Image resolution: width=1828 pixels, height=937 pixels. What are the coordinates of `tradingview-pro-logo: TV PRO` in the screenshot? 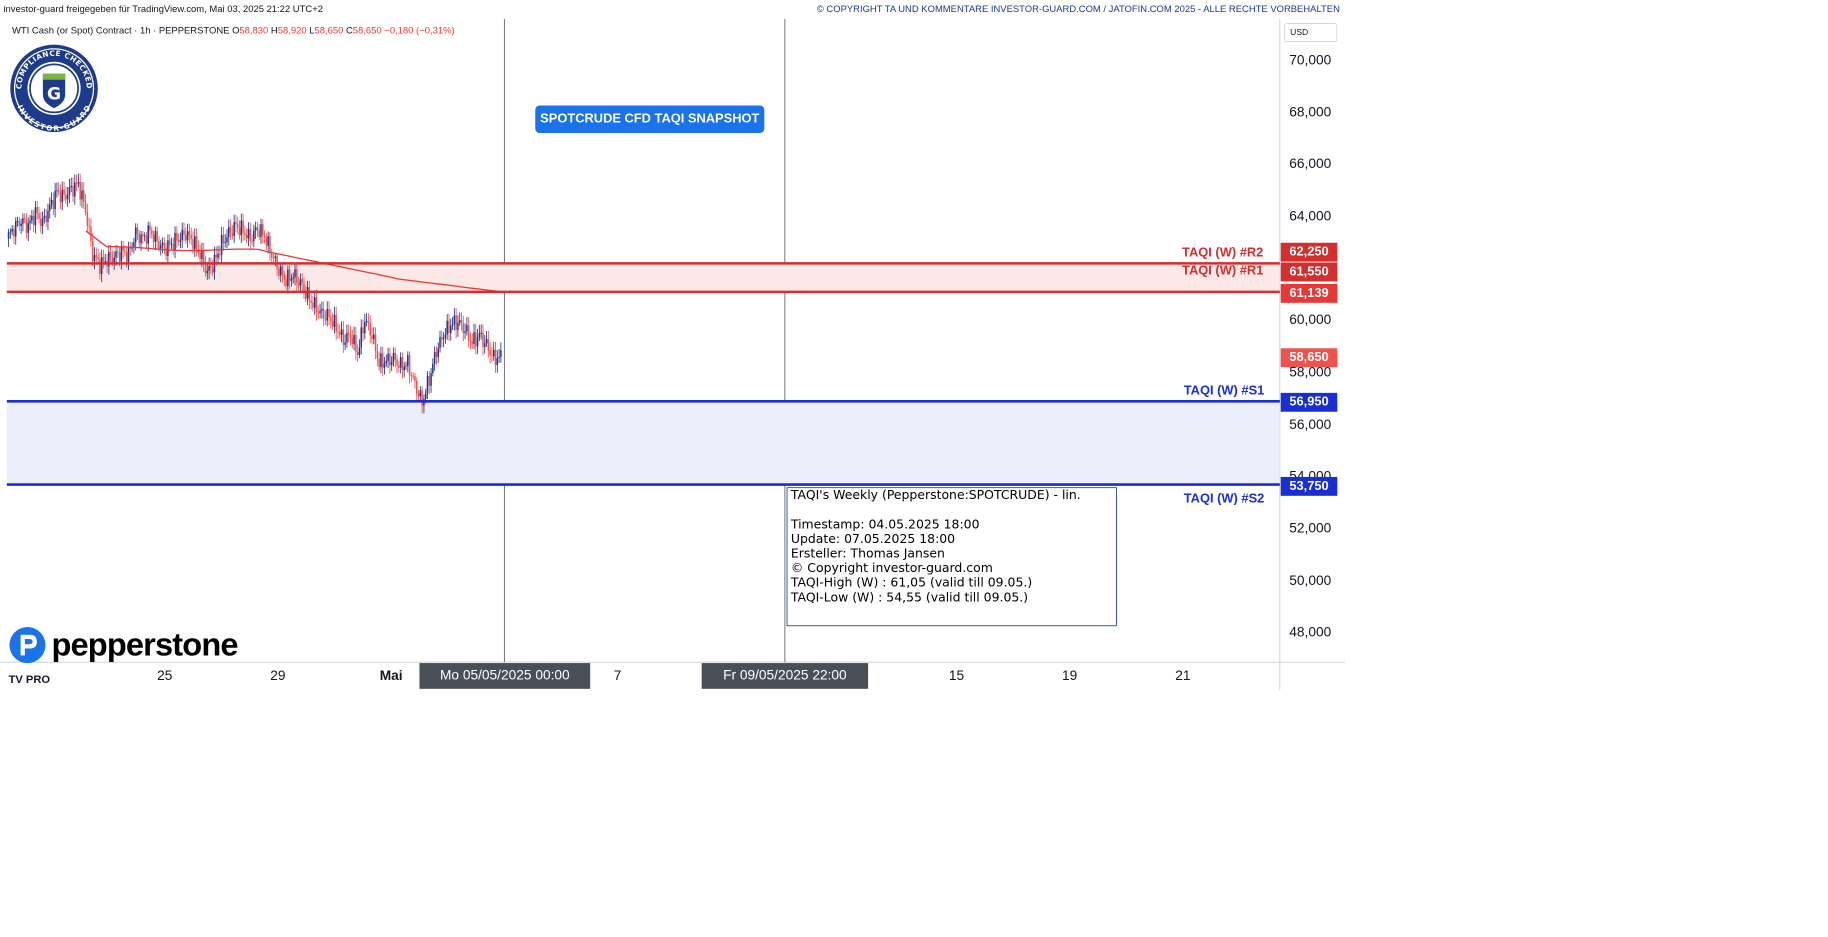 It's located at (29, 679).